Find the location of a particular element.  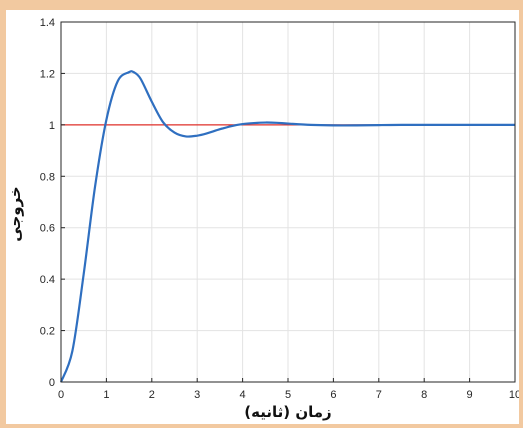

y-tick-label: 0.8 is located at coordinates (47, 177).